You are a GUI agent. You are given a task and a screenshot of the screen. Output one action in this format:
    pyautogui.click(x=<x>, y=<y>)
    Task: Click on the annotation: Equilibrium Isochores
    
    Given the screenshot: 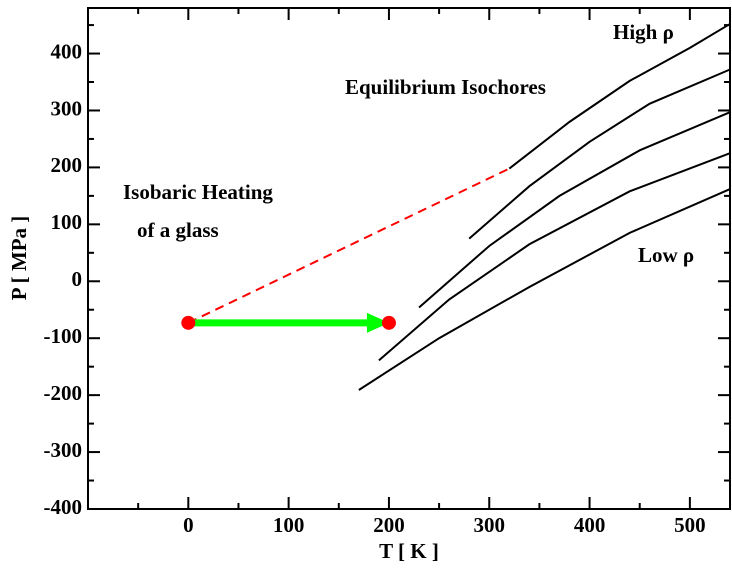 What is the action you would take?
    pyautogui.click(x=445, y=87)
    